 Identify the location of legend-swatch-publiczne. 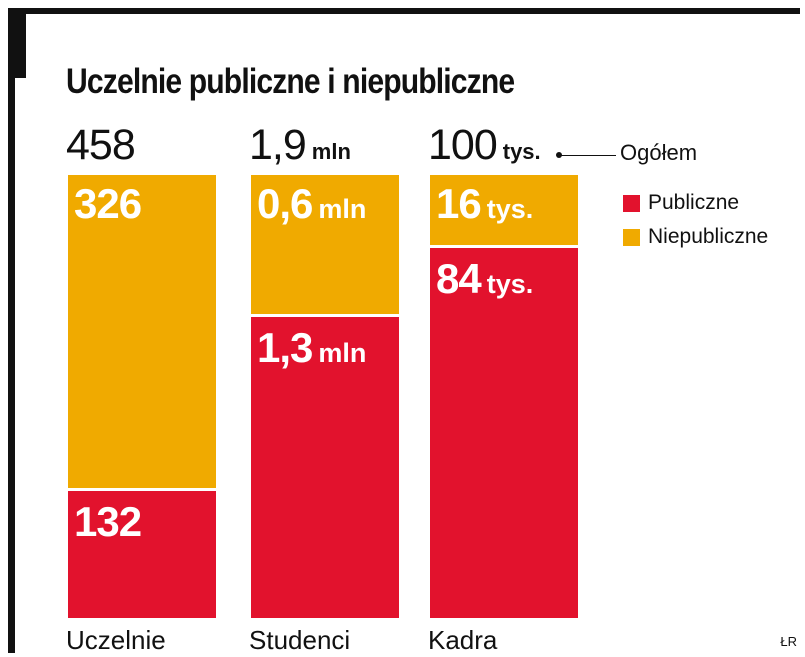
(631, 203).